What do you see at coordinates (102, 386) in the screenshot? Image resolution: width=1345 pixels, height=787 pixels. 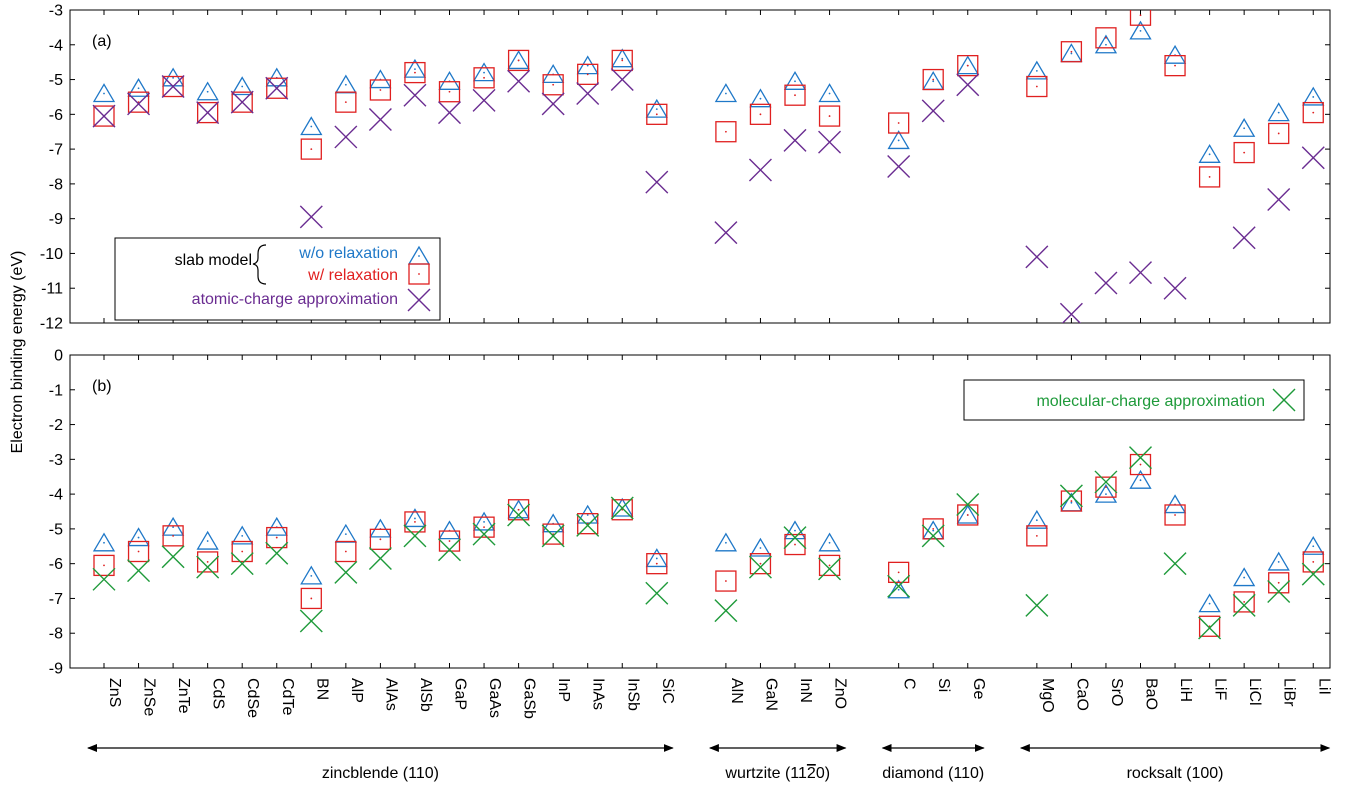 I see `panel-label-b: (b)` at bounding box center [102, 386].